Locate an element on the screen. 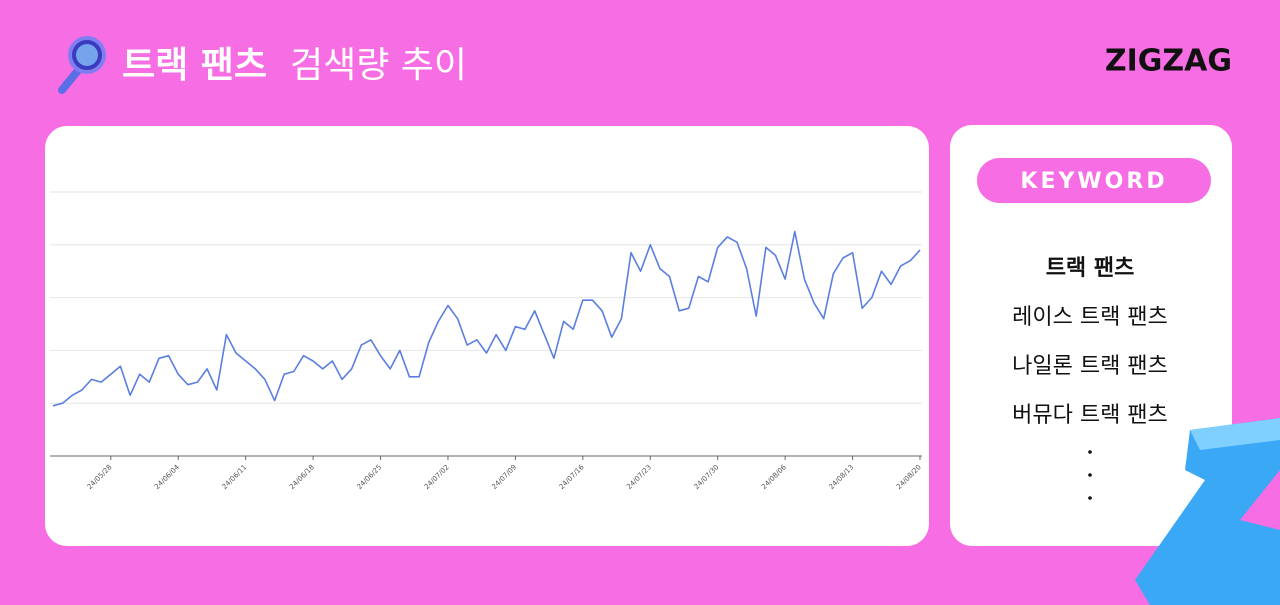 The height and width of the screenshot is (605, 1280). keyword-label: KEYWORD is located at coordinates (1093, 181).